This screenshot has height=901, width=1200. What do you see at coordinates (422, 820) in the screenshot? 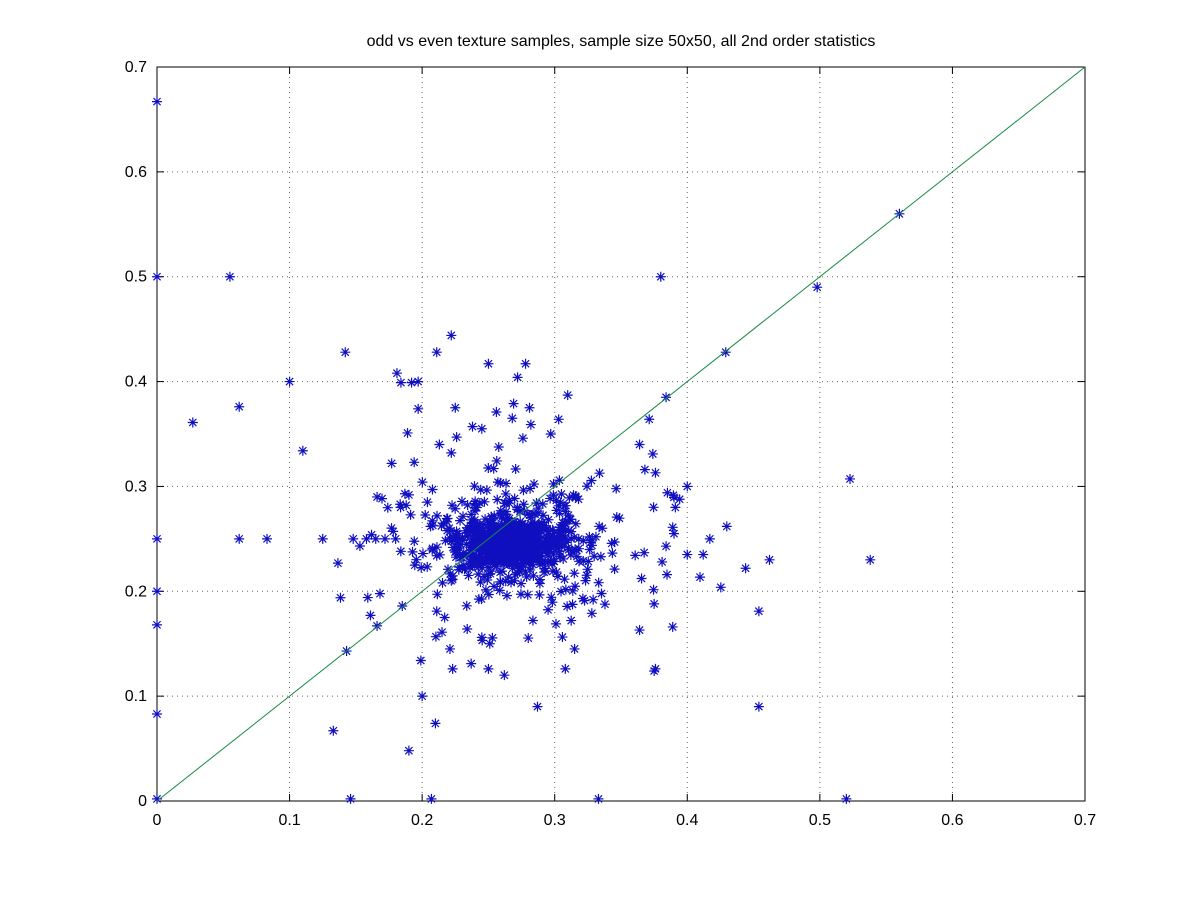
I see `x-tick-label: 0.2` at bounding box center [422, 820].